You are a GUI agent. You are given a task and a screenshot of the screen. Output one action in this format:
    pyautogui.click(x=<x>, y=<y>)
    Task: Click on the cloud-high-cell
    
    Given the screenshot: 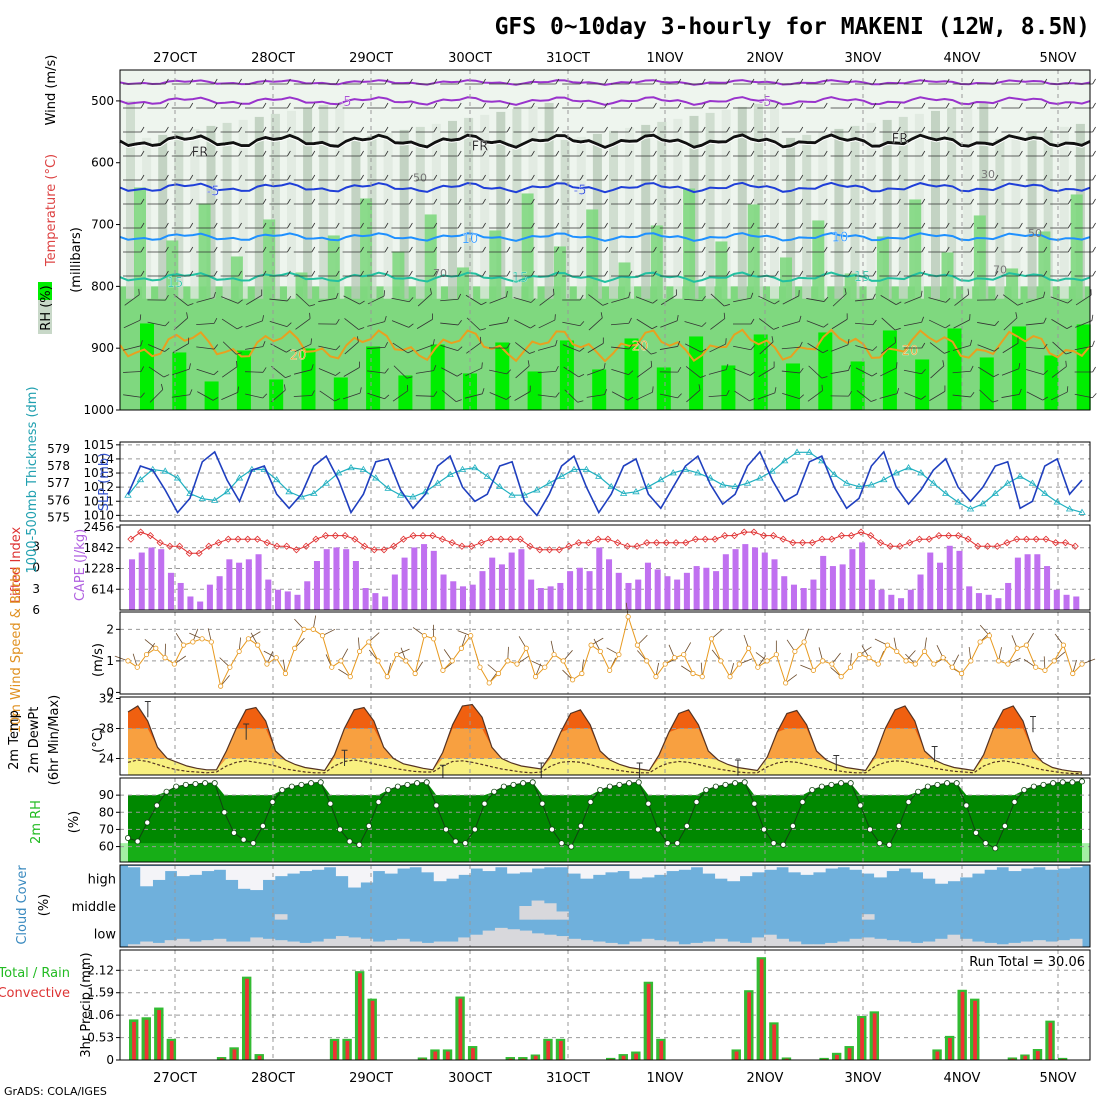 What is the action you would take?
    pyautogui.click(x=354, y=877)
    